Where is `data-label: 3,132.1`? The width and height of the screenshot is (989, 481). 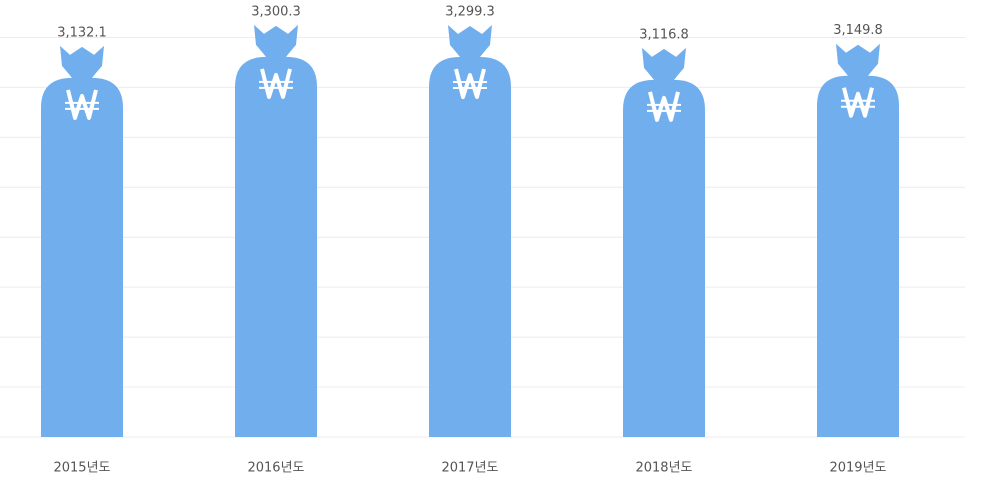
data-label: 3,132.1 is located at coordinates (82, 32).